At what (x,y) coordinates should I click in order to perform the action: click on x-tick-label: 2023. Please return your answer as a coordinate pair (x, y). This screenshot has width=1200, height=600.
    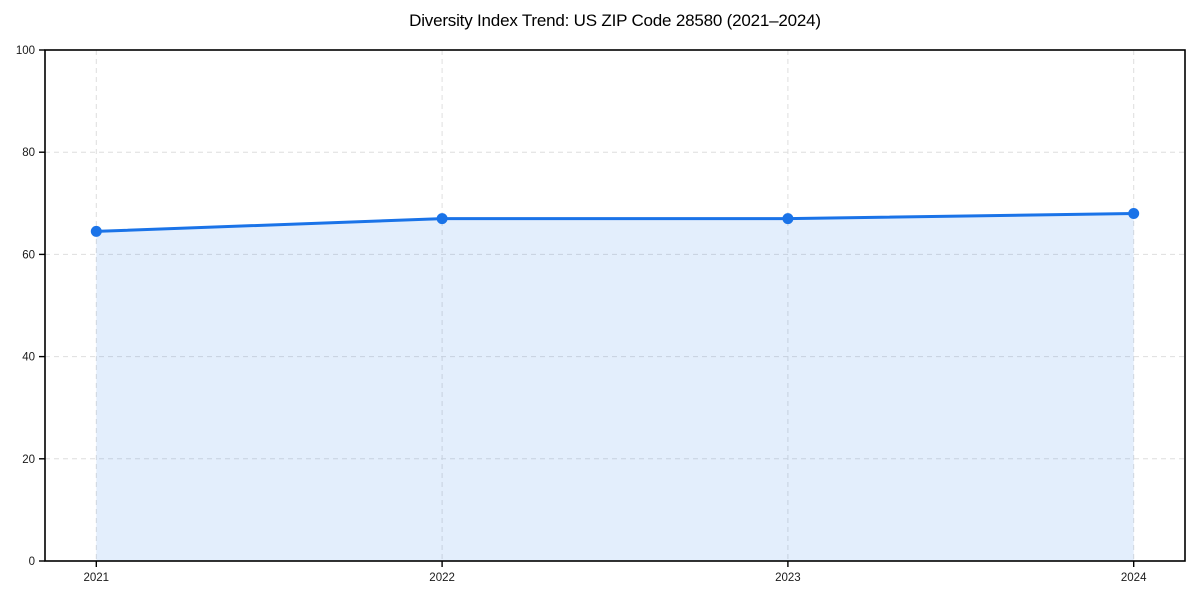
    Looking at the image, I should click on (788, 578).